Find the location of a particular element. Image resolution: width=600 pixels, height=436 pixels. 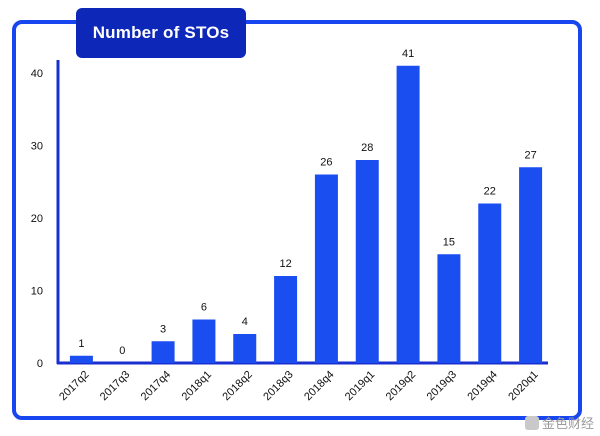

data-label: 0 is located at coordinates (122, 351).